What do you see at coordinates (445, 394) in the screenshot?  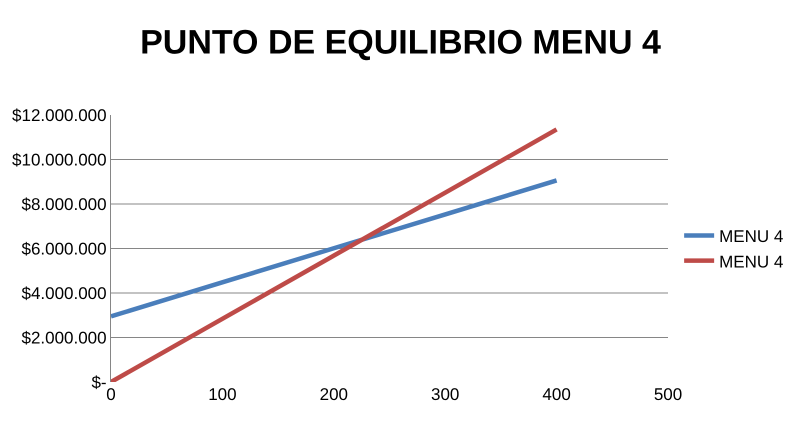 I see `x-tick-label: 300` at bounding box center [445, 394].